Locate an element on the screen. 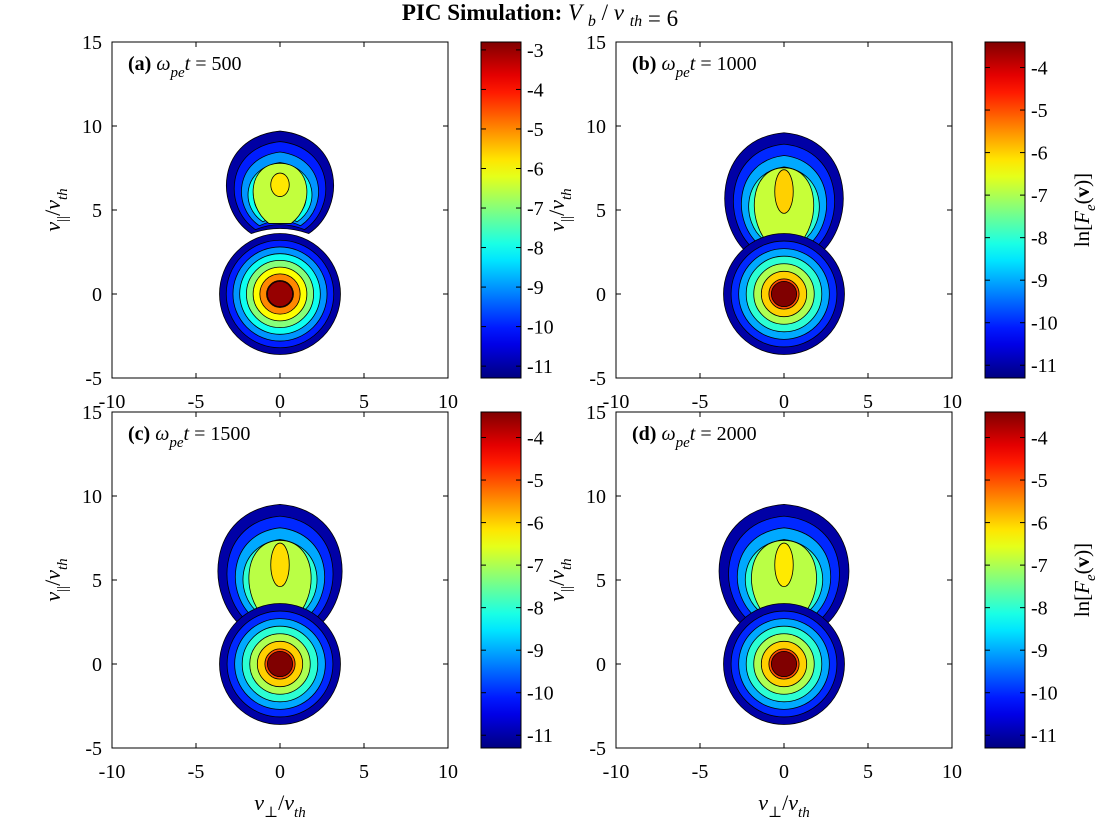  title-var1: V is located at coordinates (576, 12).